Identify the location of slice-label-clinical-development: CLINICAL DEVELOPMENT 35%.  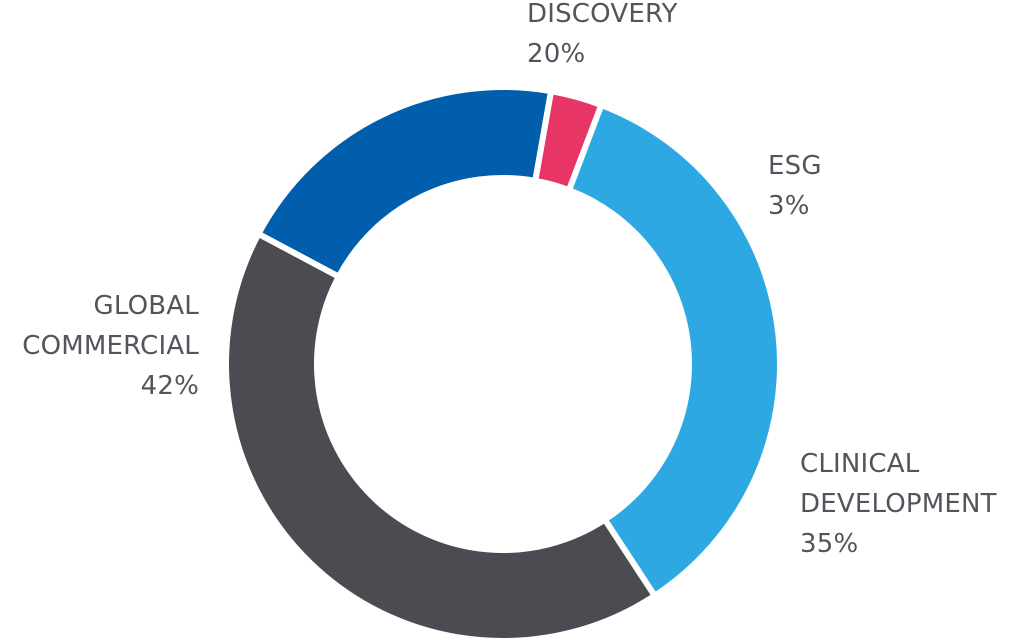
(898, 504).